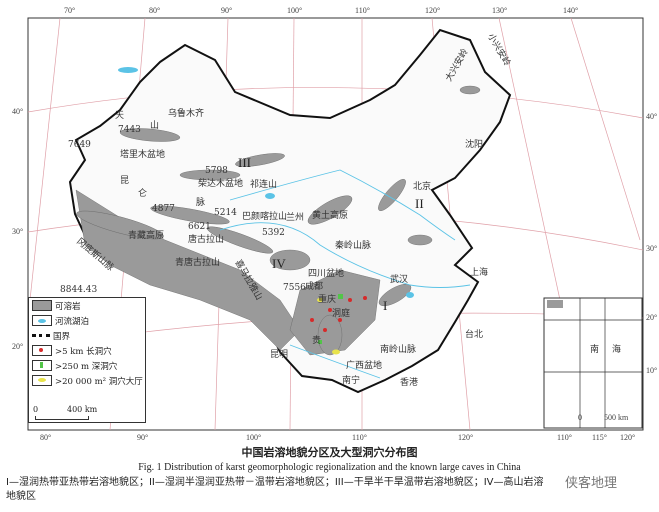 The width and height of the screenshot is (659, 512). Describe the element at coordinates (86, 366) in the screenshot. I see `legend-label: >250 m 深洞穴` at that location.